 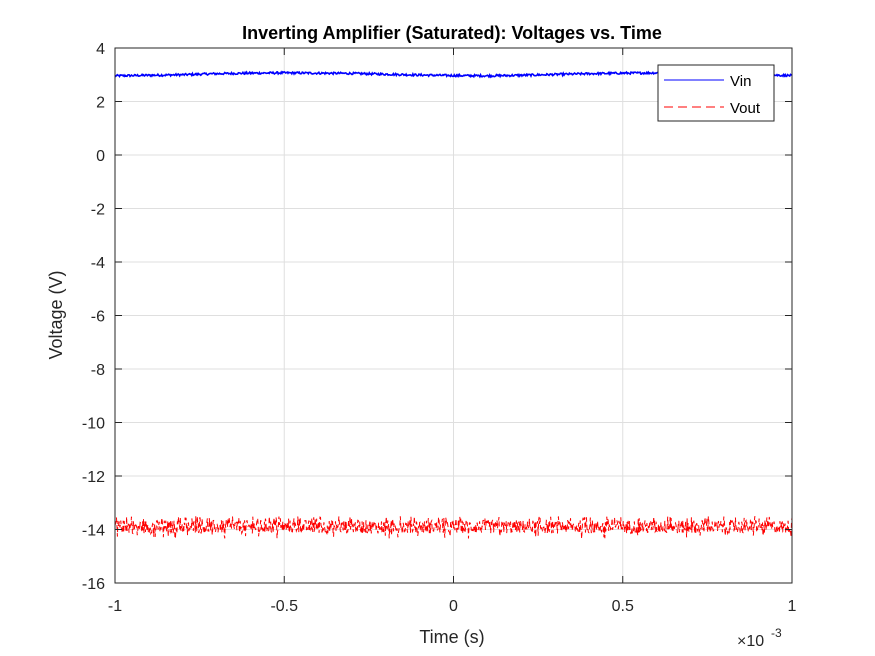 What do you see at coordinates (792, 606) in the screenshot?
I see `x-tick-label: 1` at bounding box center [792, 606].